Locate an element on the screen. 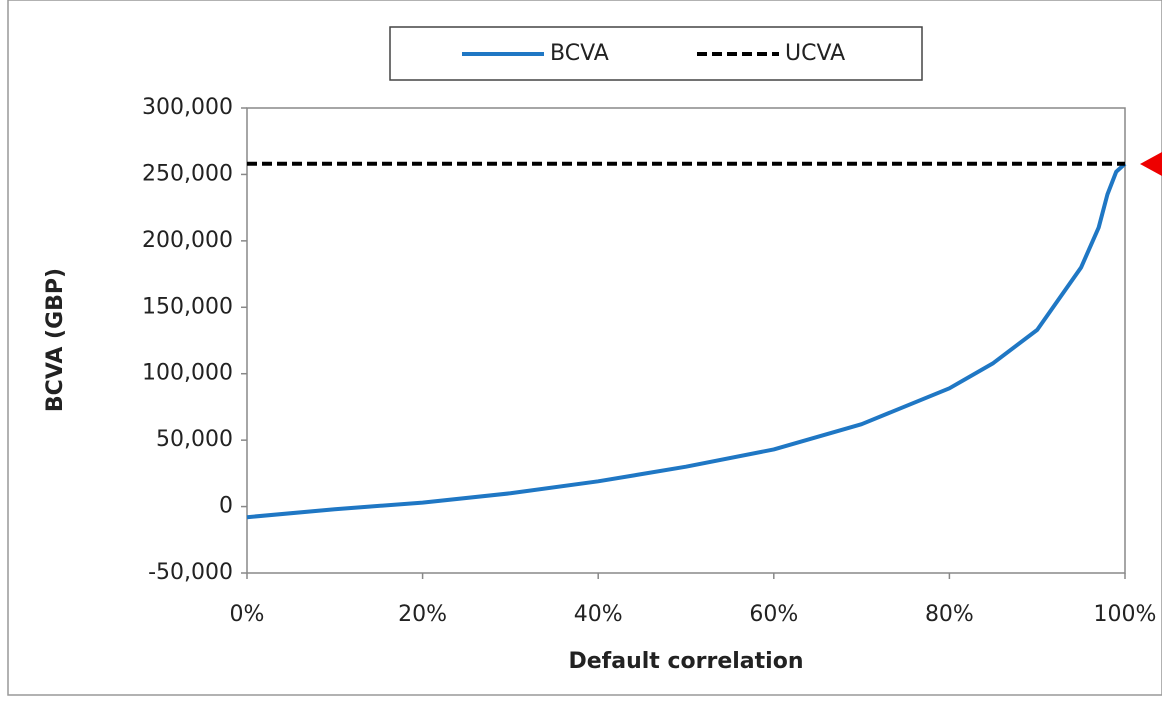 This screenshot has height=707, width=1162. x-tick-label: 80% is located at coordinates (949, 614).